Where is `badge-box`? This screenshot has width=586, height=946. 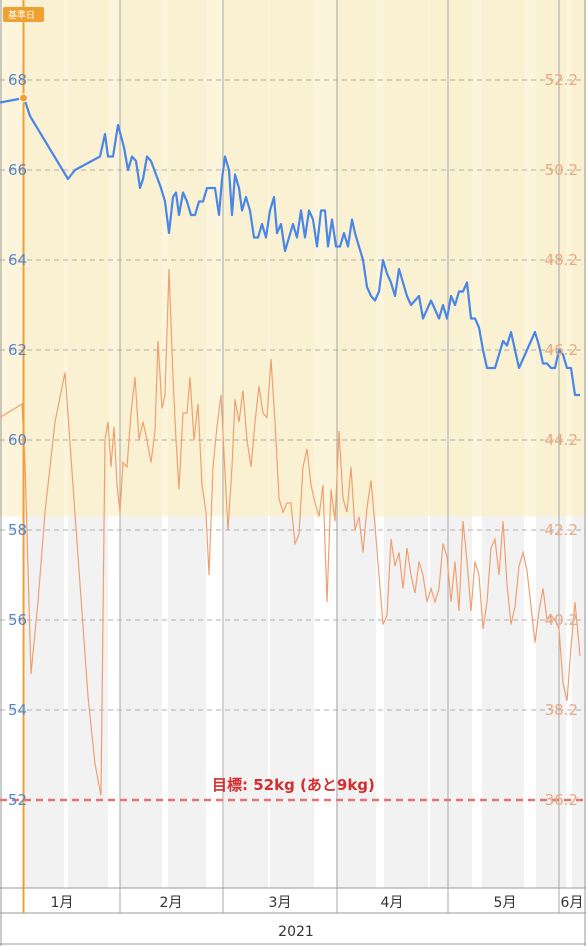 badge-box is located at coordinates (23, 14).